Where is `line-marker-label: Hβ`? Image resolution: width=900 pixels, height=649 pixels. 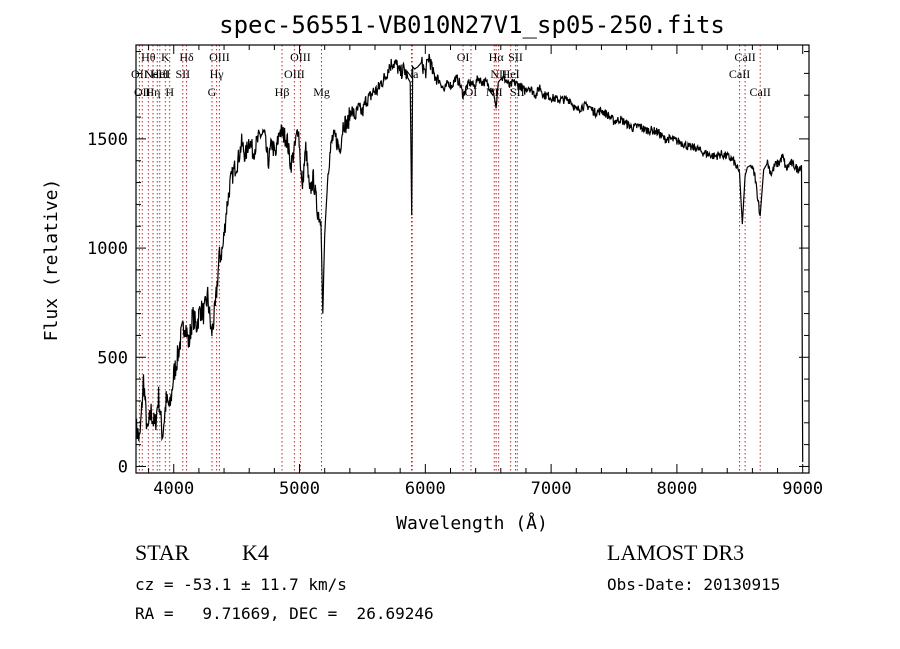 line-marker-label: Hβ is located at coordinates (282, 92).